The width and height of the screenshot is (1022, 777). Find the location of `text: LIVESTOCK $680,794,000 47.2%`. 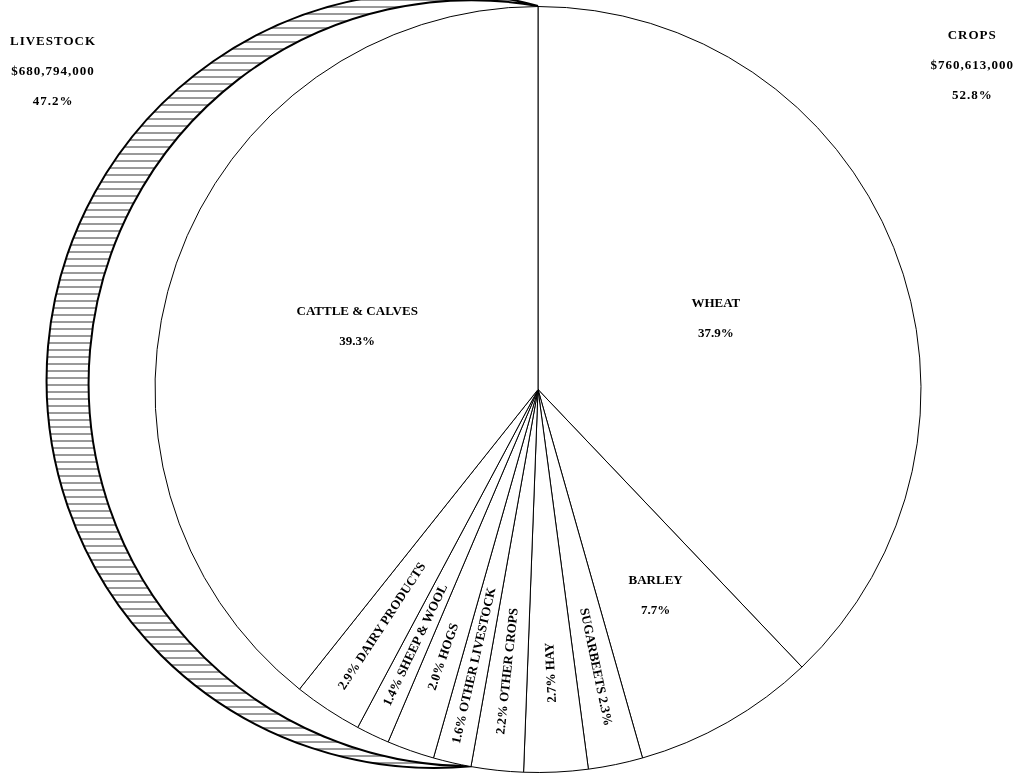

text: LIVESTOCK $680,794,000 47.2% is located at coordinates (53, 71).